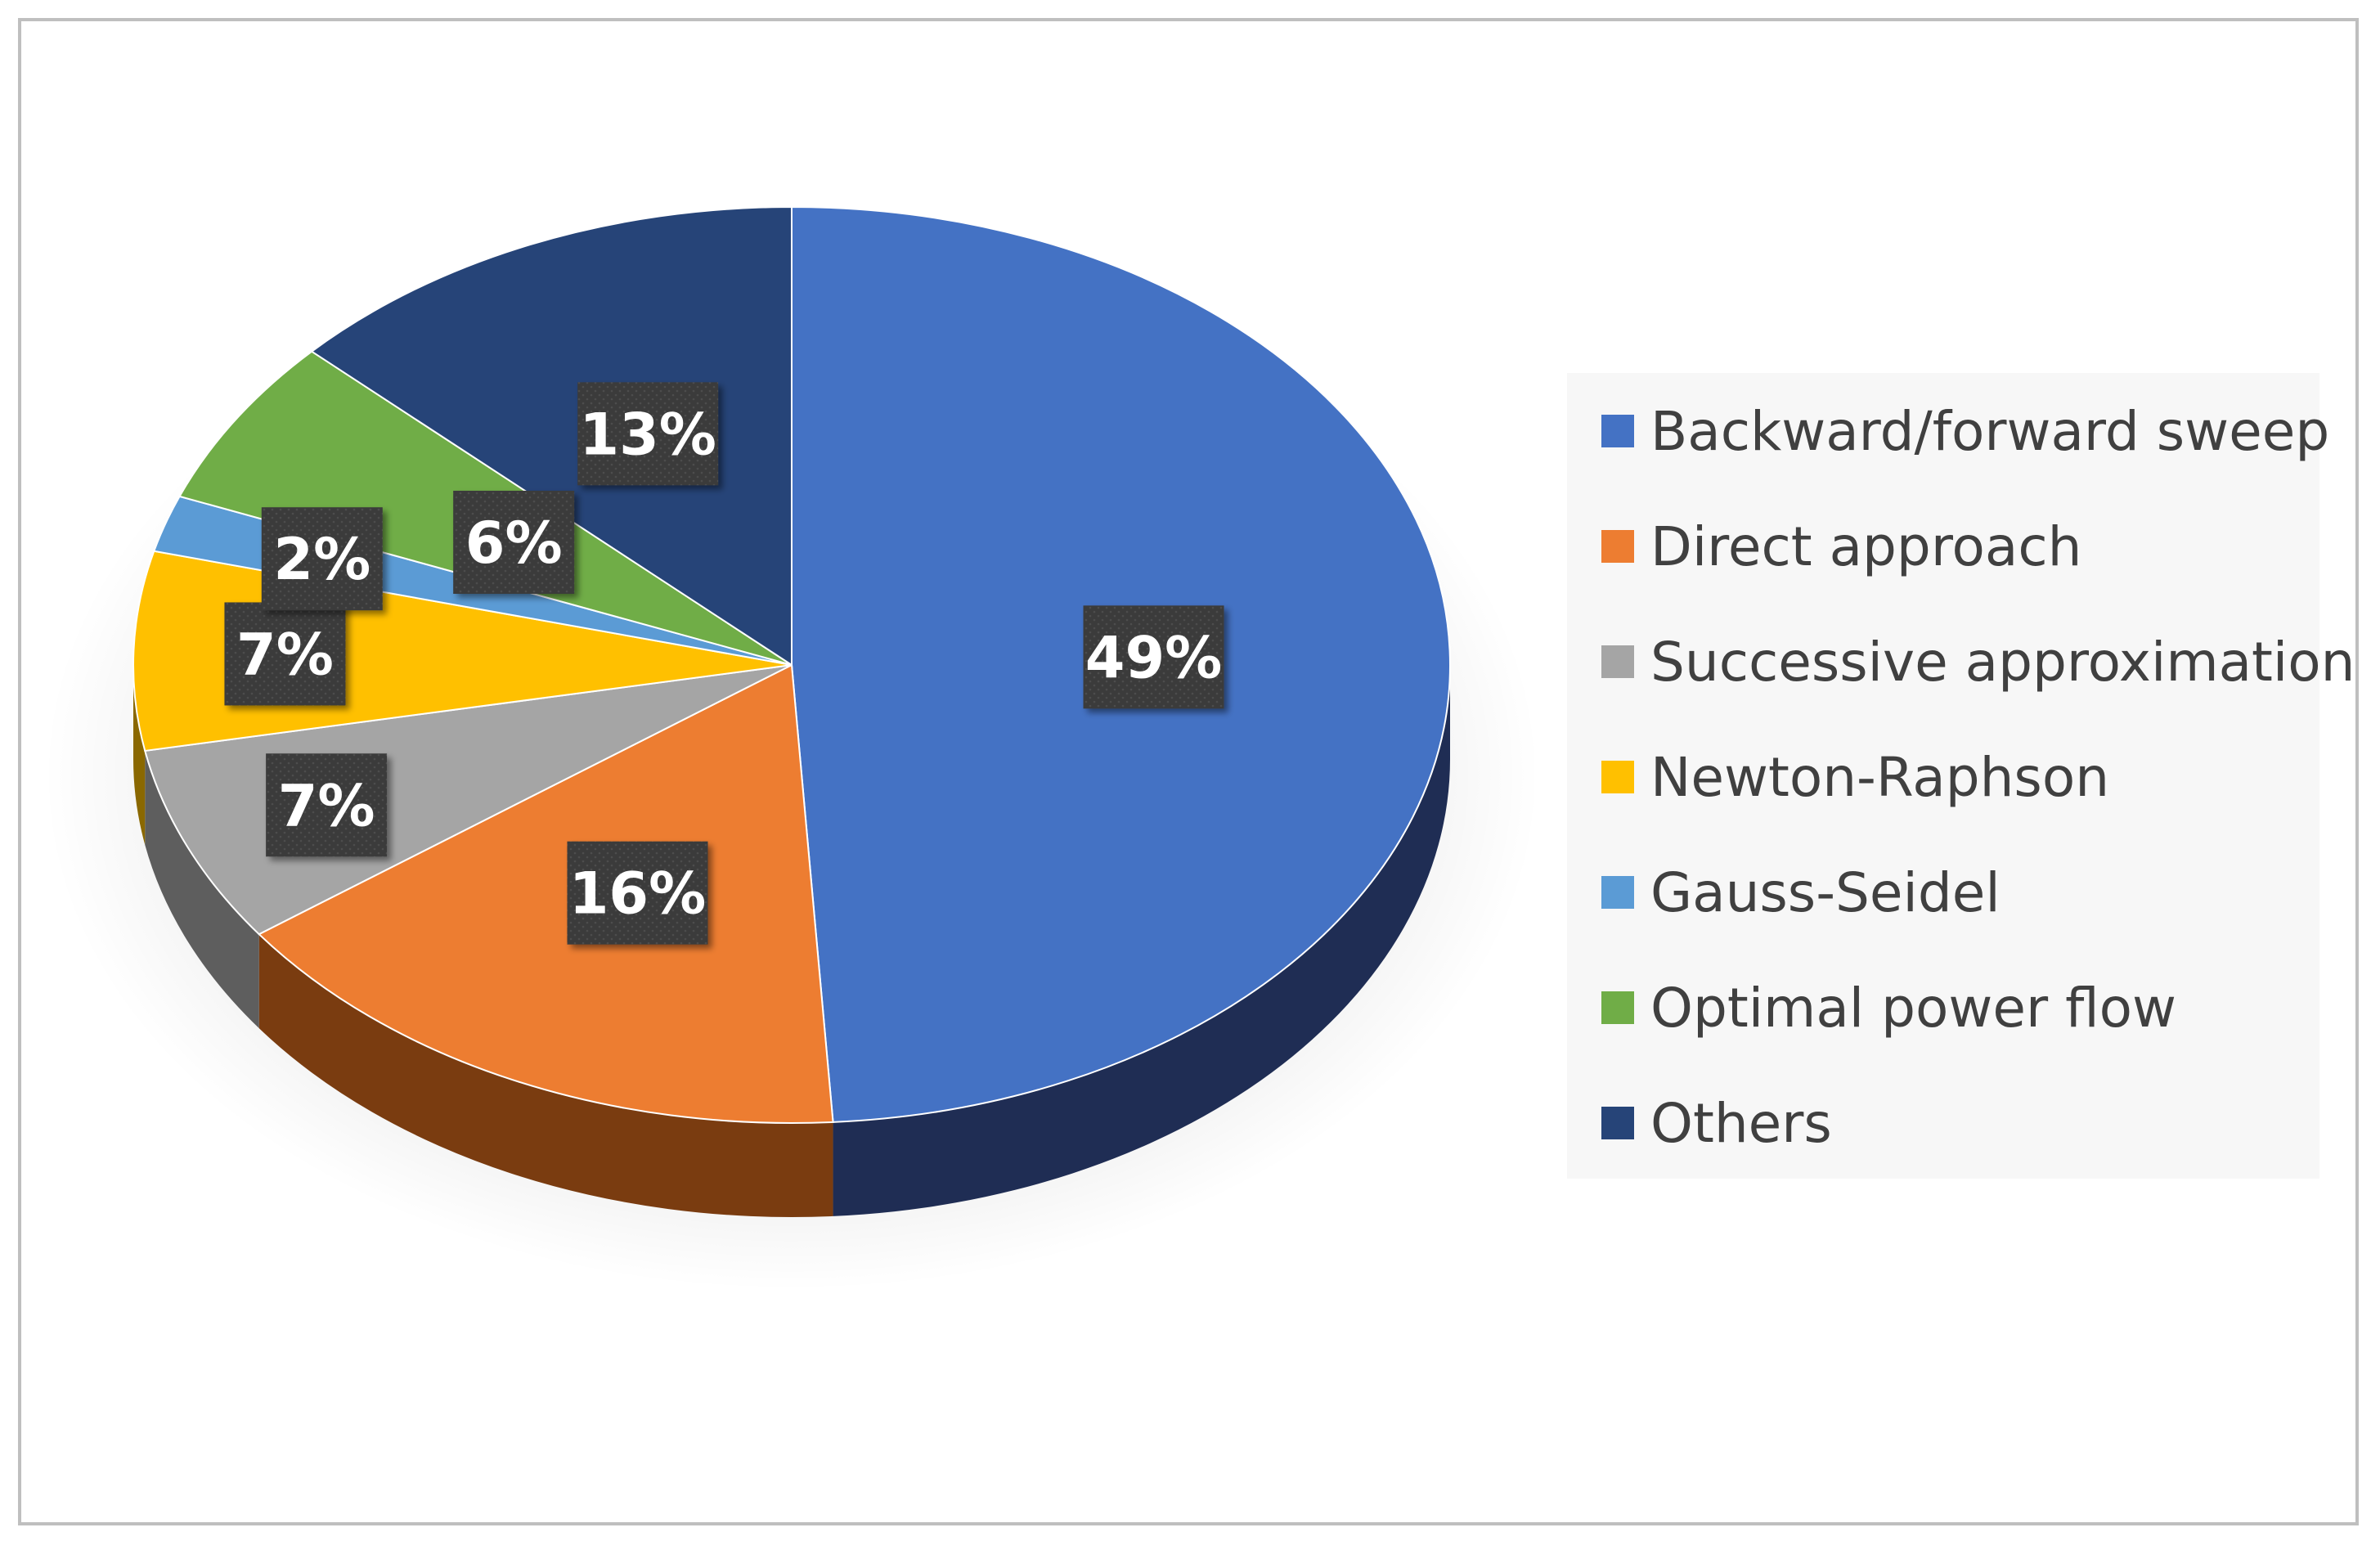 Image resolution: width=2380 pixels, height=1550 pixels. I want to click on legend-item-newton-raphson: Newton-Raphson, so click(1855, 777).